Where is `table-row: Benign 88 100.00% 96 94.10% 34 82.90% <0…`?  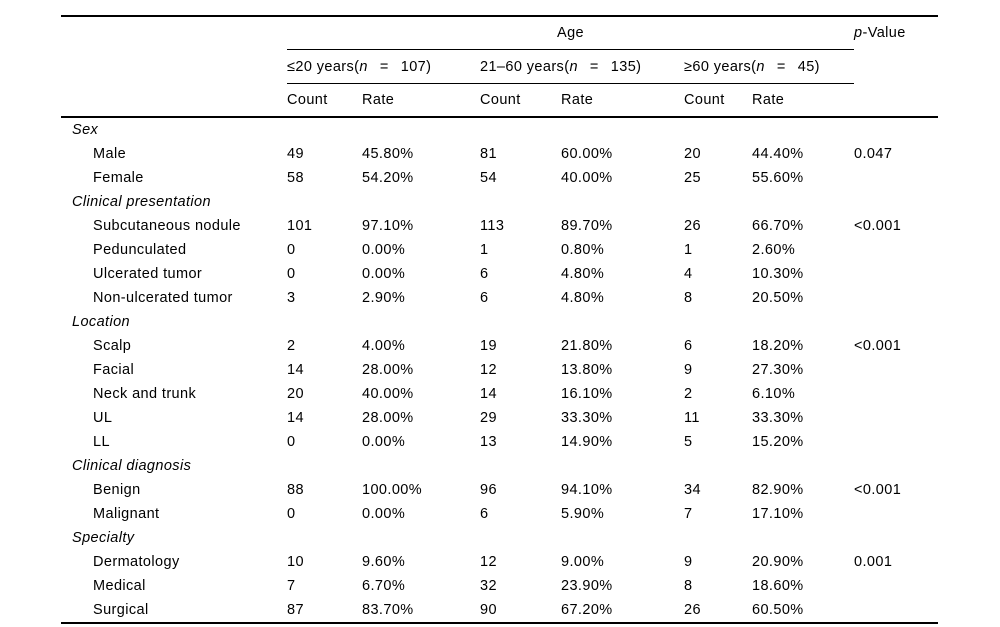 table-row: Benign 88 100.00% 96 94.10% 34 82.90% <0… is located at coordinates (499, 490).